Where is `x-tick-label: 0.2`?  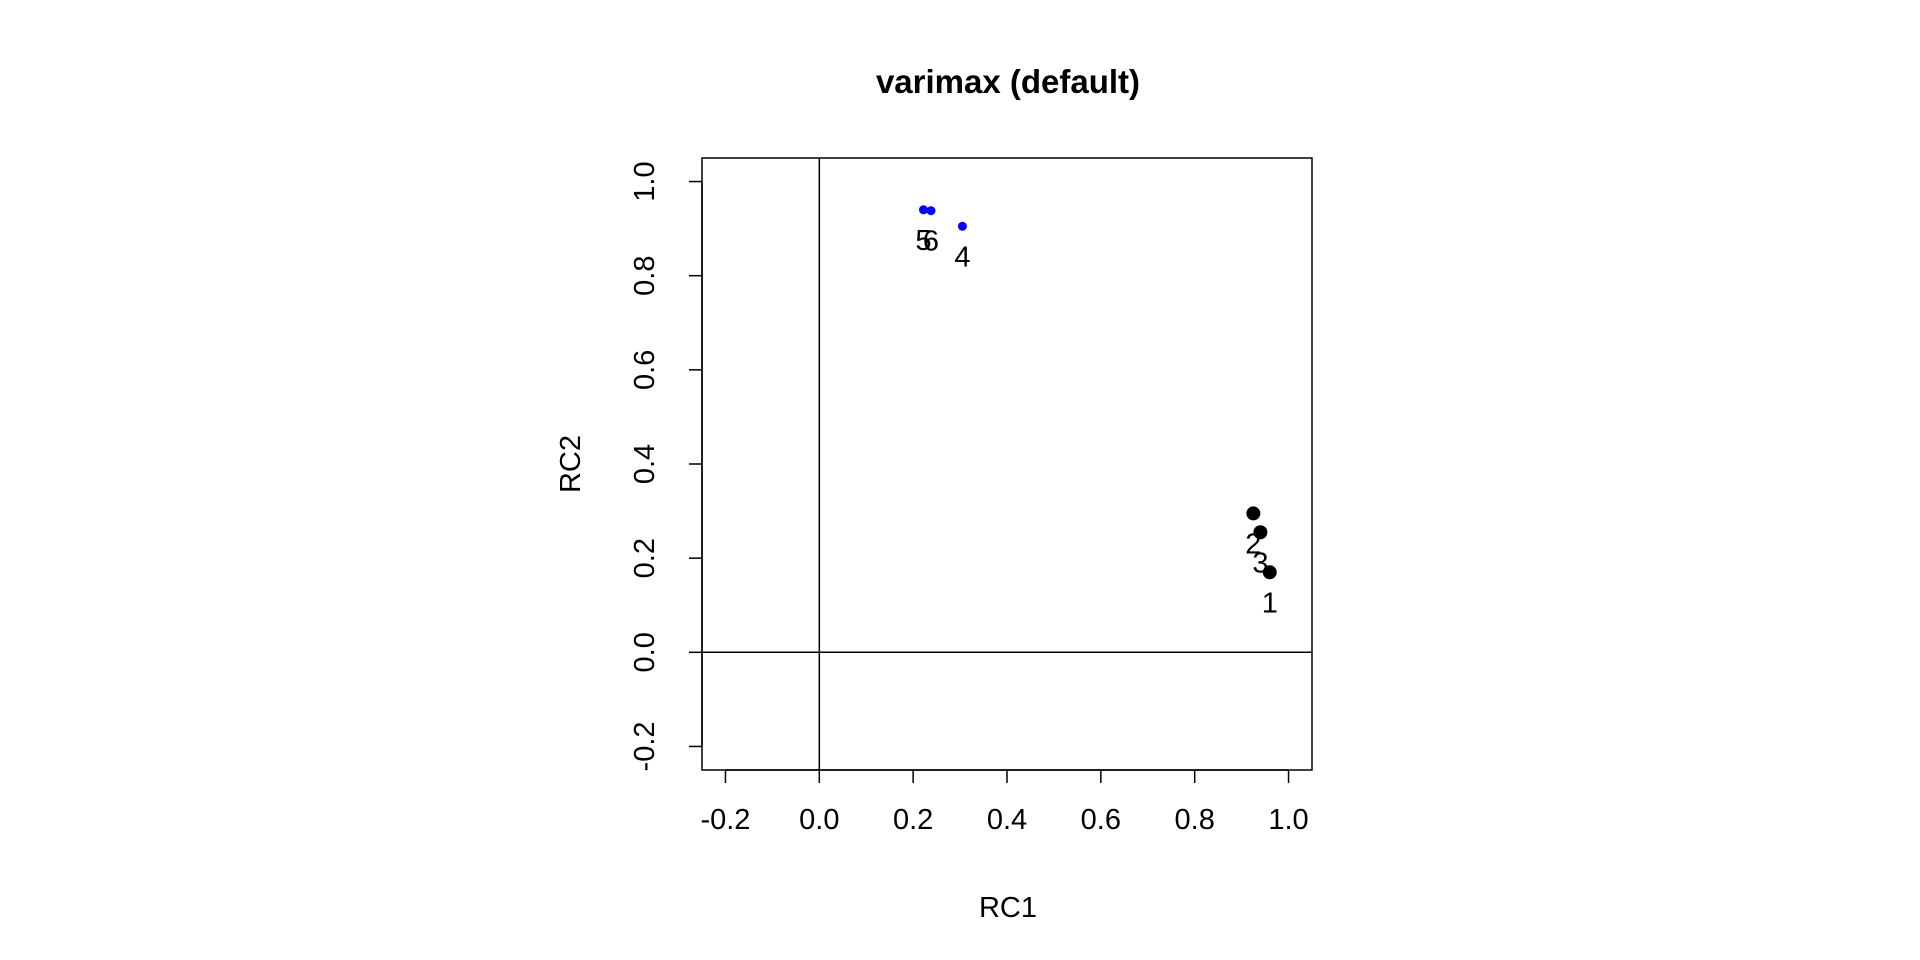 x-tick-label: 0.2 is located at coordinates (913, 820).